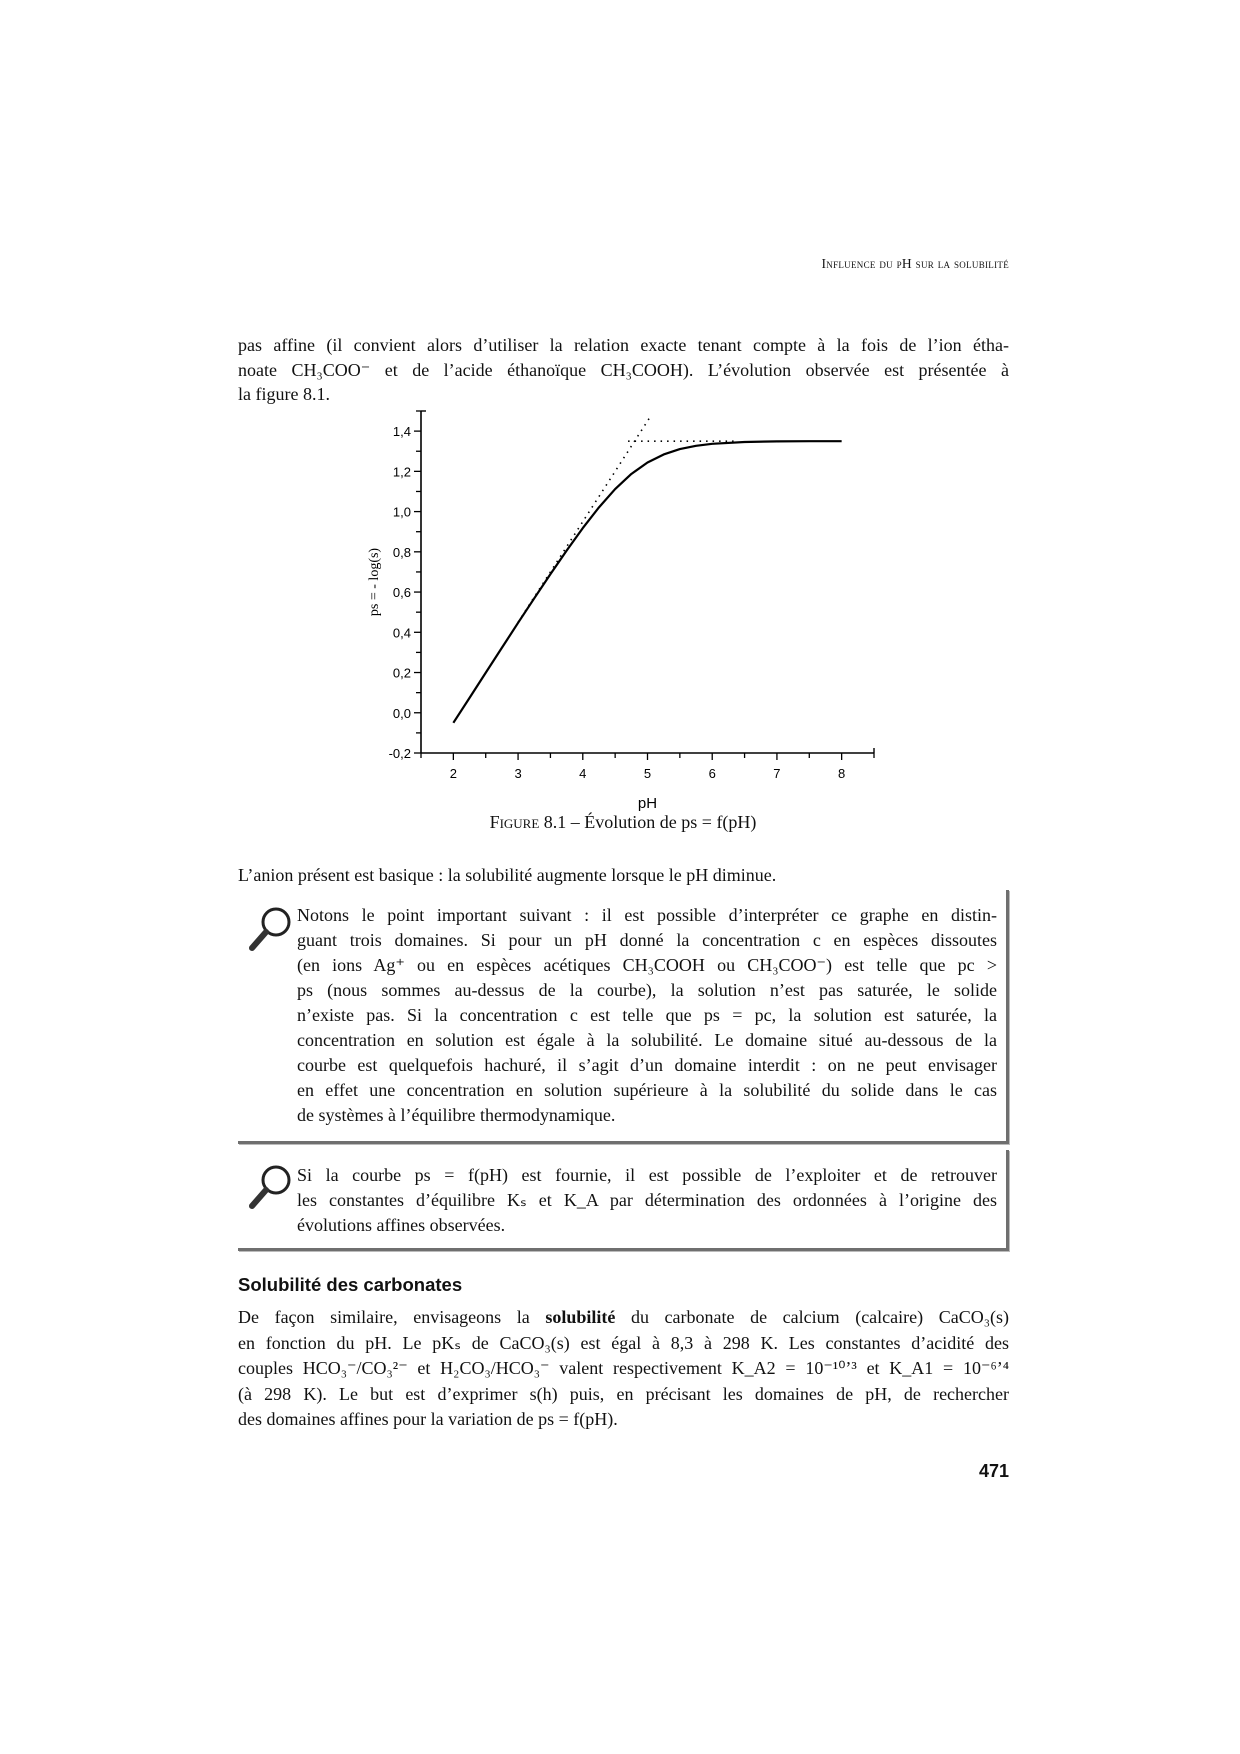 This screenshot has height=1754, width=1240. Describe the element at coordinates (528, 822) in the screenshot. I see `caption-label: Figure 8.1` at that location.